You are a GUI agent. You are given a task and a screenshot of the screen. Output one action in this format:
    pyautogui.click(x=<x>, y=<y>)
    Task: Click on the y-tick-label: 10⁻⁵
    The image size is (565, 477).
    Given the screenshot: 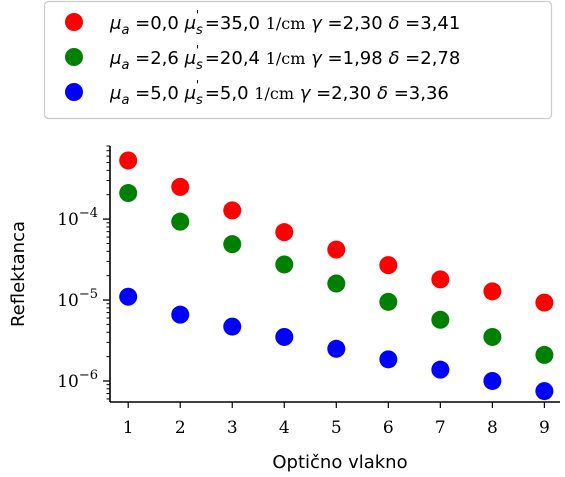 What is the action you would take?
    pyautogui.click(x=77, y=299)
    